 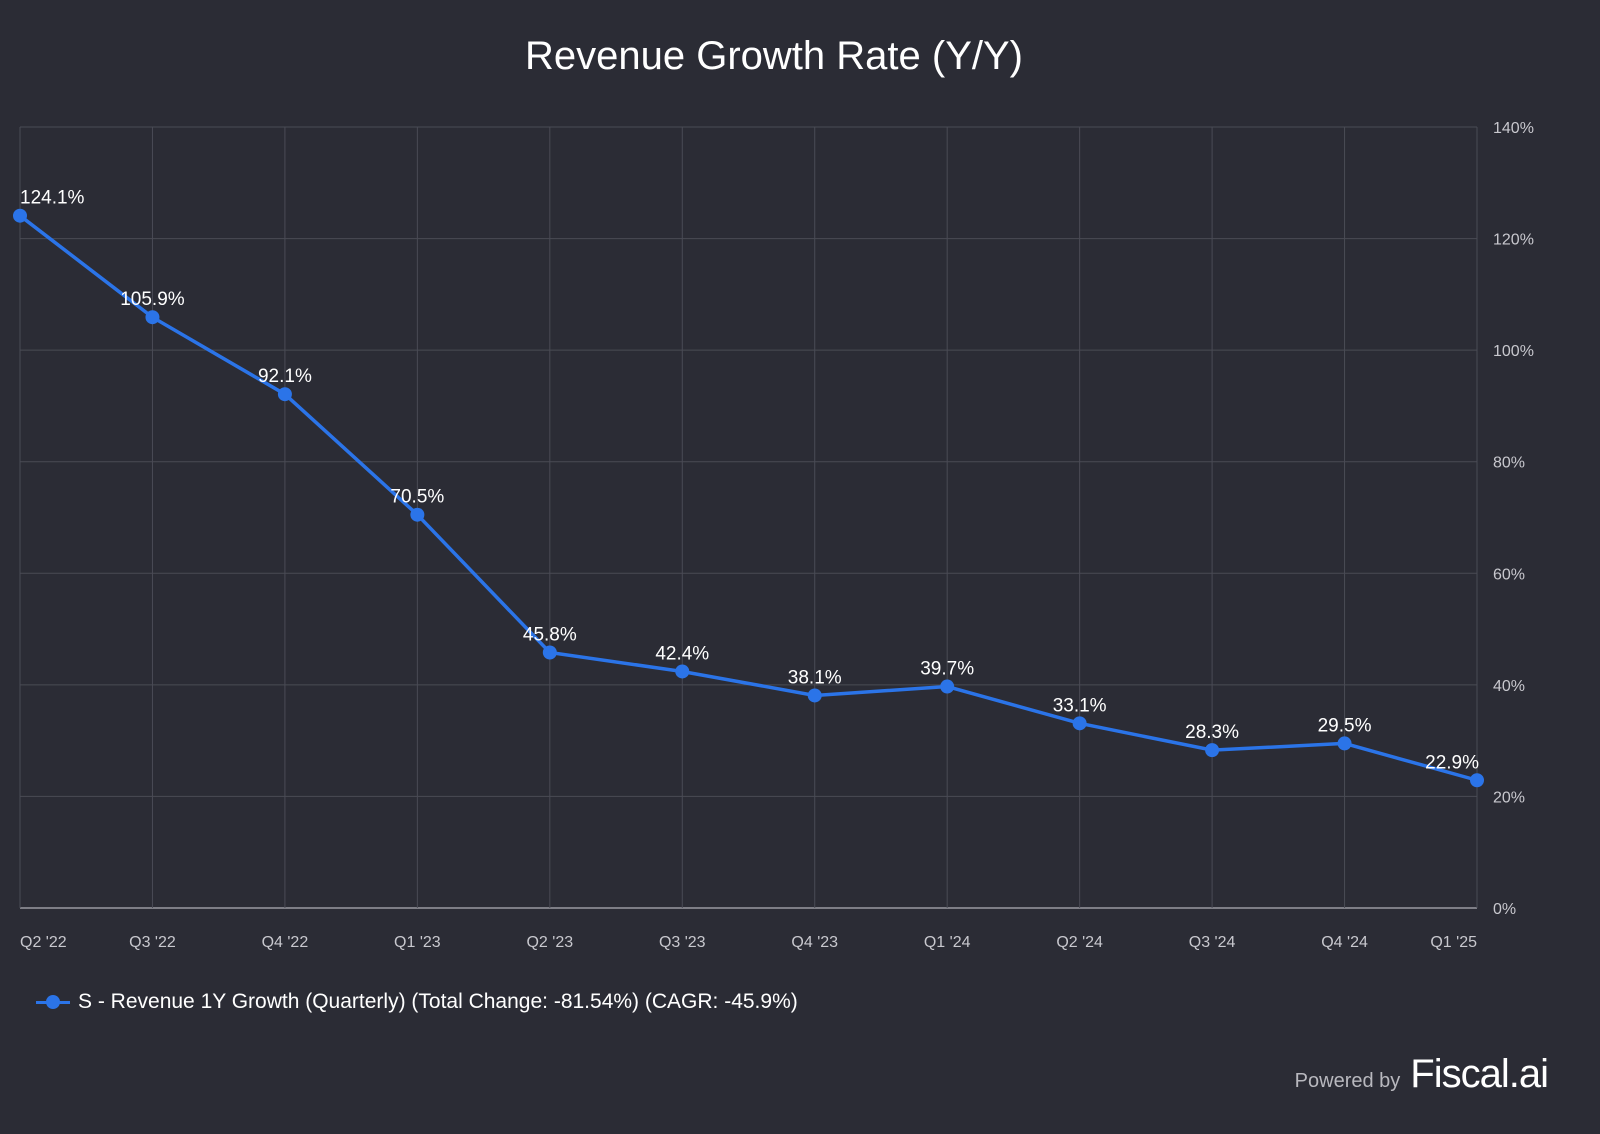 What do you see at coordinates (682, 942) in the screenshot?
I see `x-tick-label: Q3 '23` at bounding box center [682, 942].